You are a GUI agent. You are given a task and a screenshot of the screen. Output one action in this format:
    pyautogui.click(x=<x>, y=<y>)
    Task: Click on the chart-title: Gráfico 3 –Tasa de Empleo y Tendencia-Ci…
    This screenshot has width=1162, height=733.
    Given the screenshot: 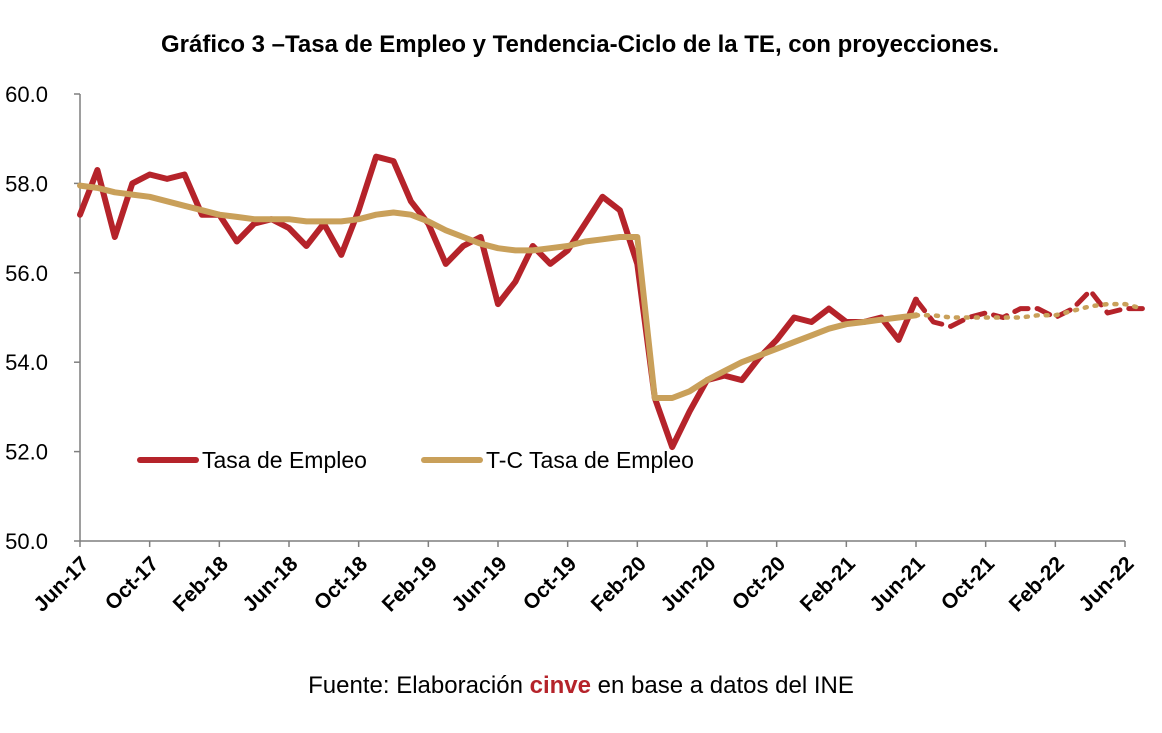 What is the action you would take?
    pyautogui.click(x=580, y=44)
    